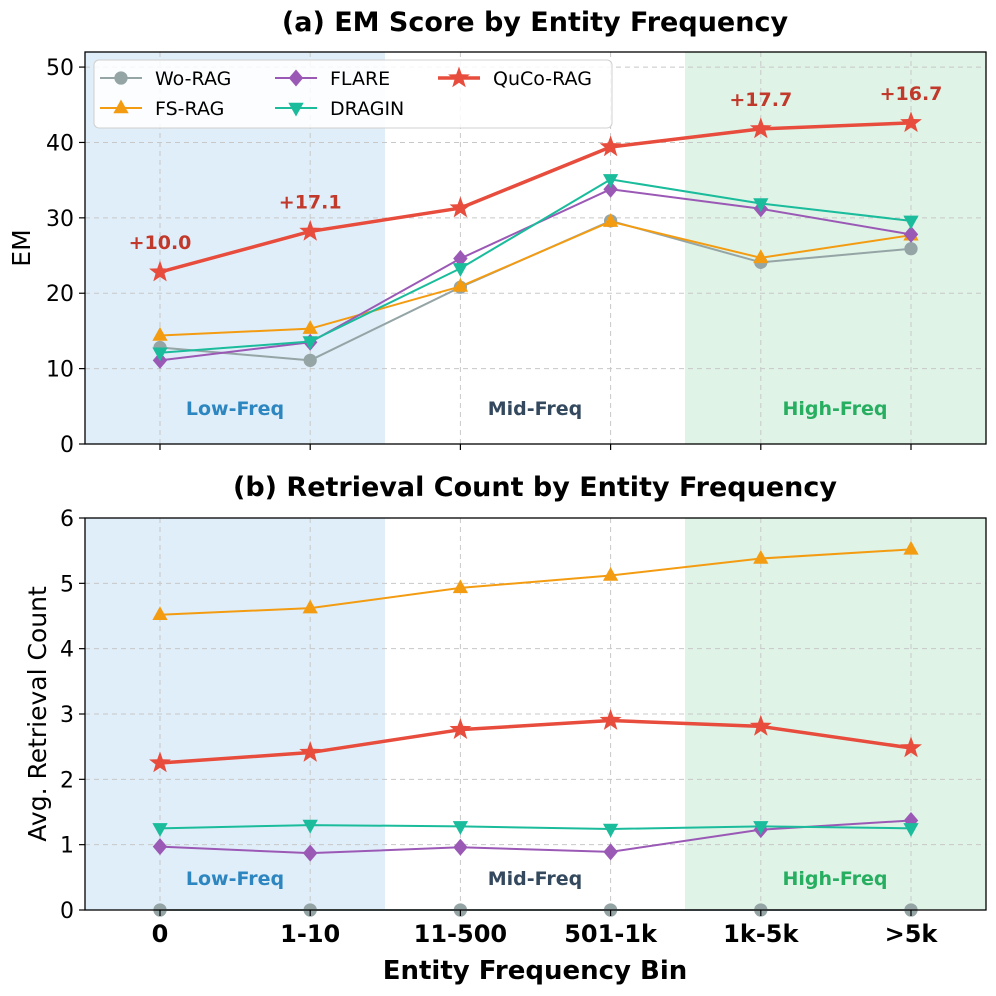 This screenshot has height=996, width=996. I want to click on y-tick-label: 5, so click(67, 584).